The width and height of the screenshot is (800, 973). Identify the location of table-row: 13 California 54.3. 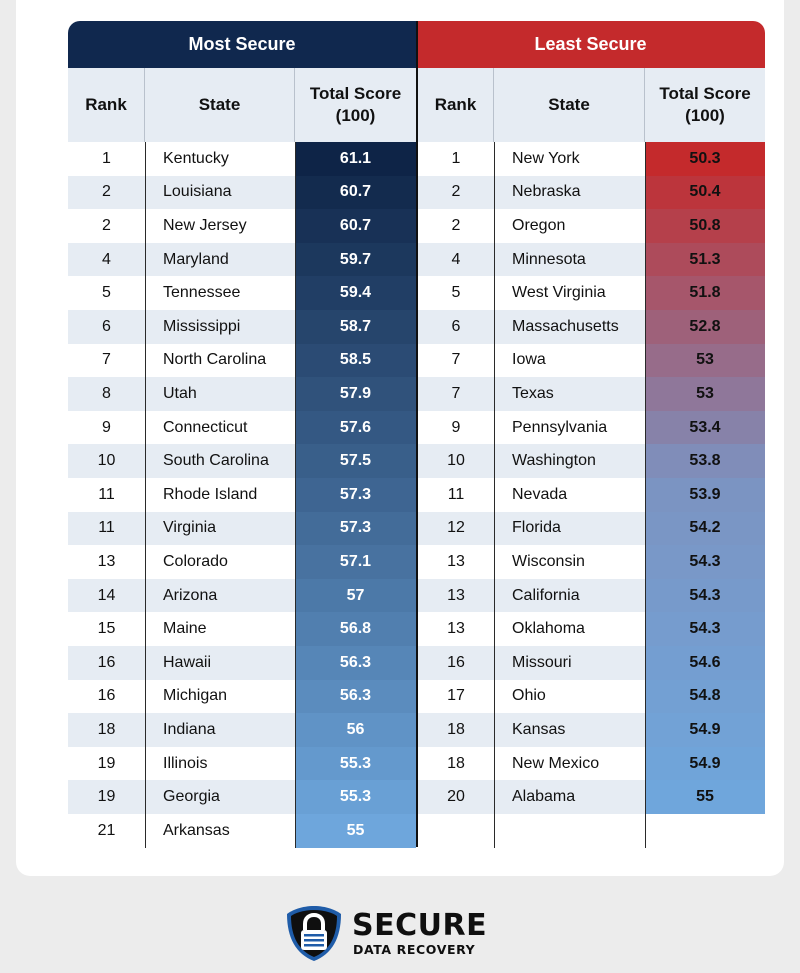
(591, 595).